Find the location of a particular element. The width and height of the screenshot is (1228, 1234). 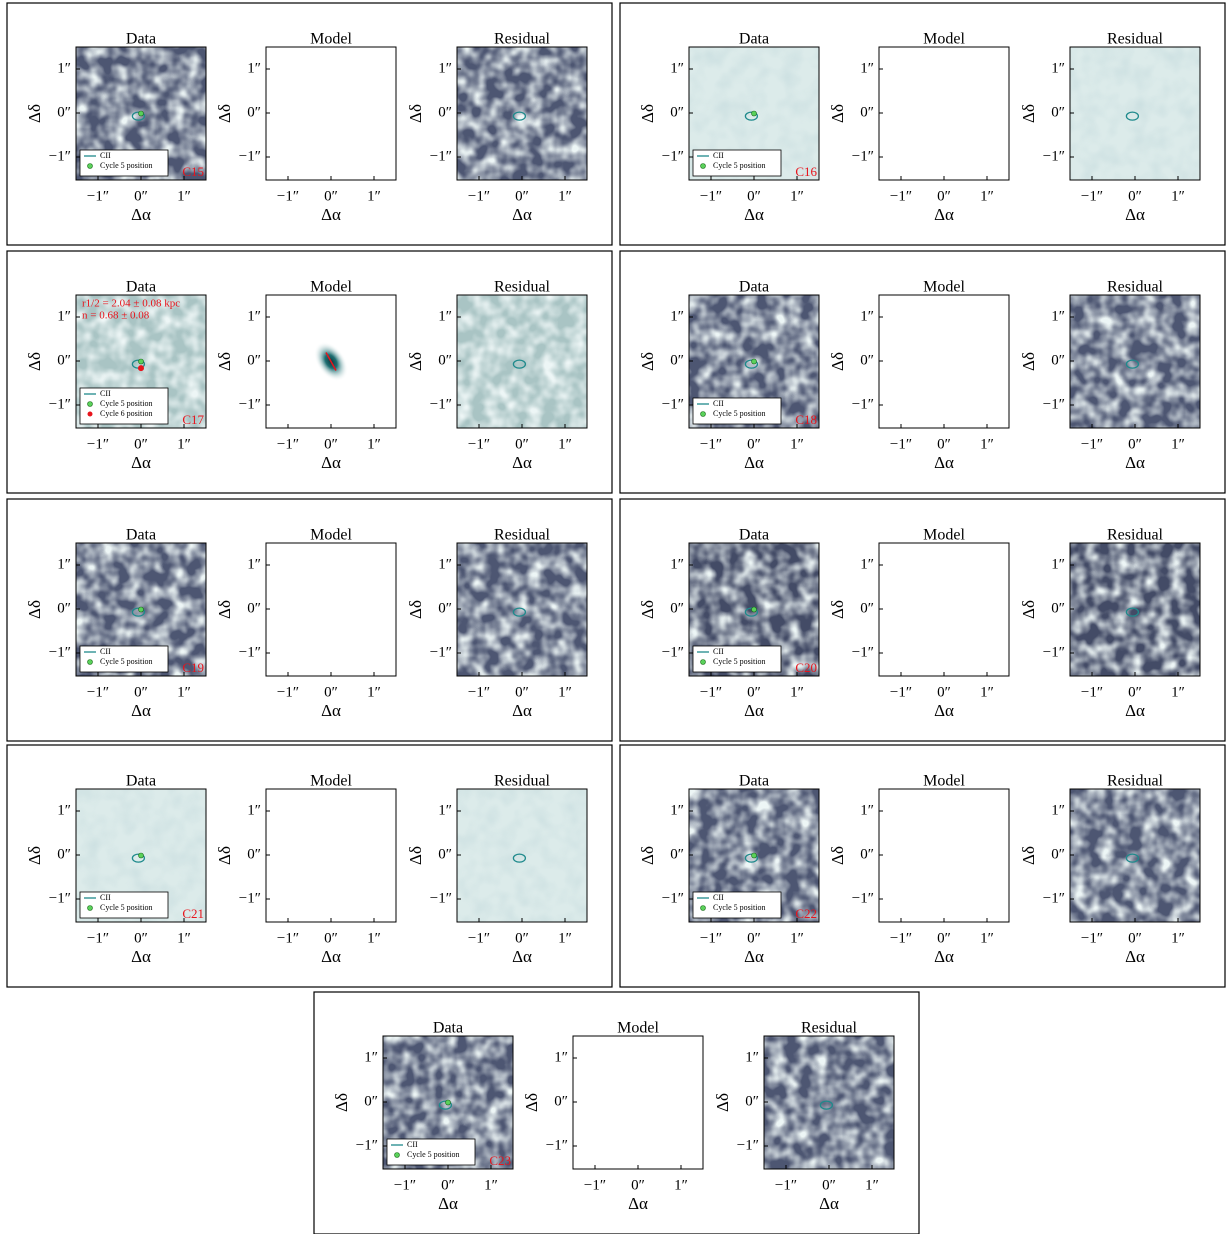

source-label: C16 is located at coordinates (806, 171).